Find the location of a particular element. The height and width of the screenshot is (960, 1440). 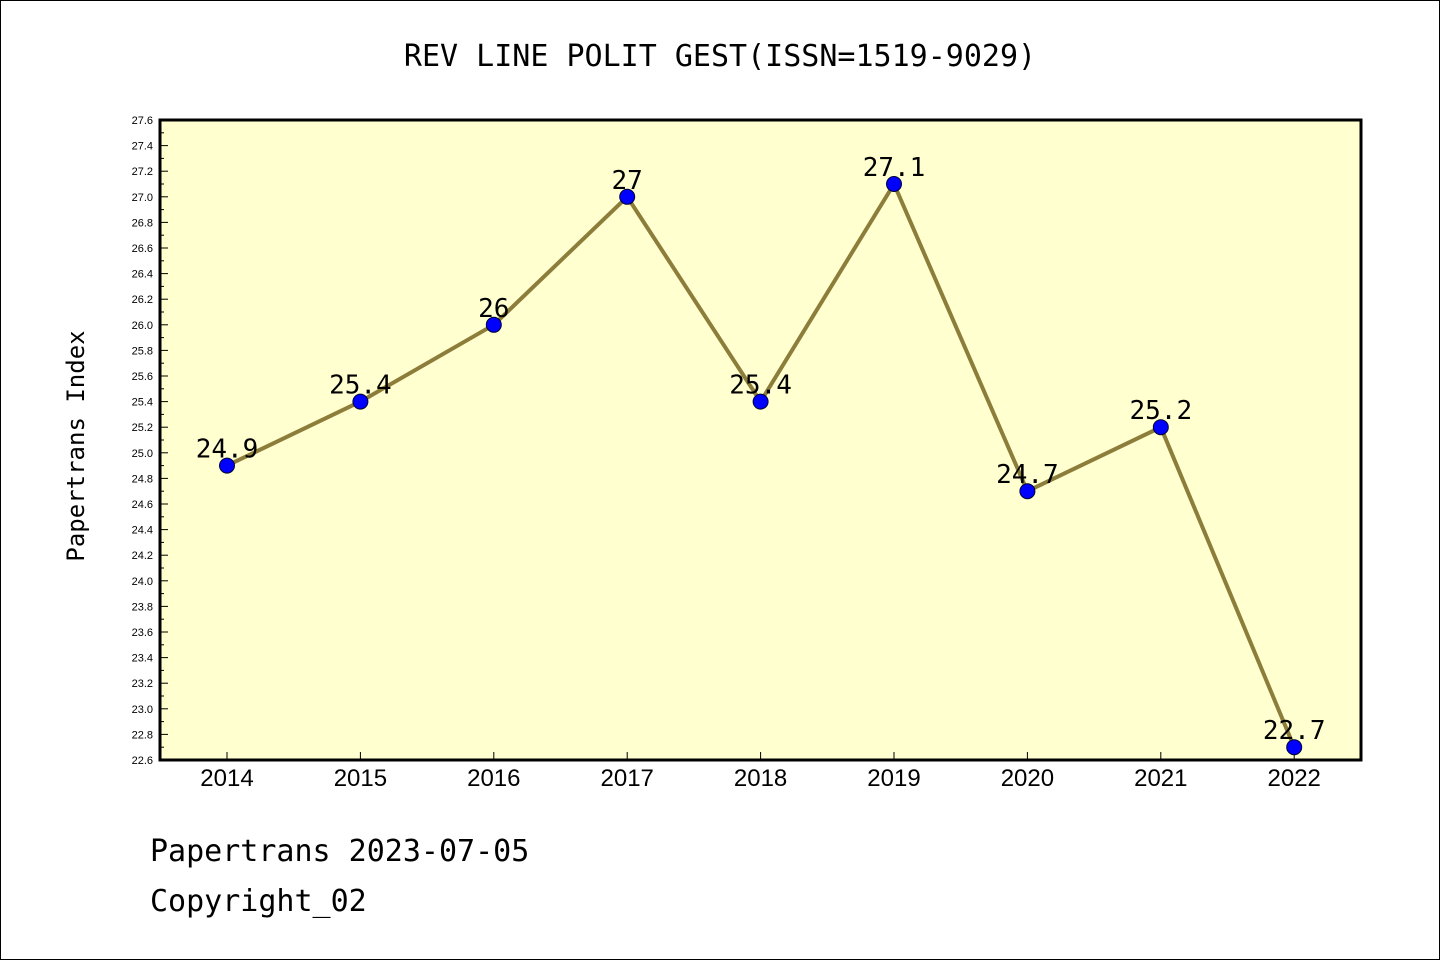

y-tick-label: 24.4 is located at coordinates (142, 531).